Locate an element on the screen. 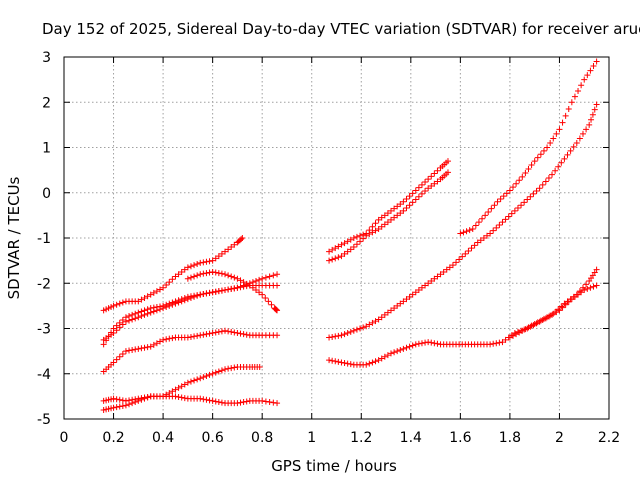 The height and width of the screenshot is (480, 640). series-track-i is located at coordinates (388, 216).